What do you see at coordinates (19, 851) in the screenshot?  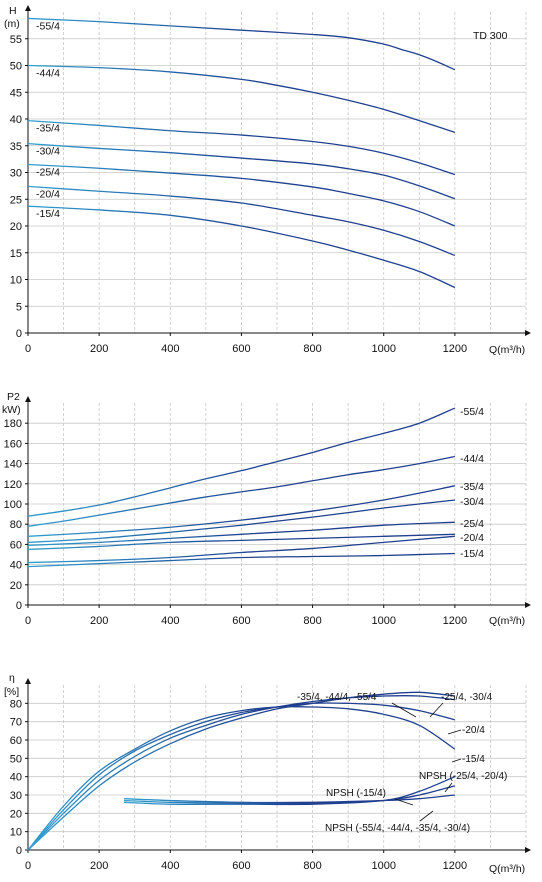 I see `efficiency-y-tick-label: 0` at bounding box center [19, 851].